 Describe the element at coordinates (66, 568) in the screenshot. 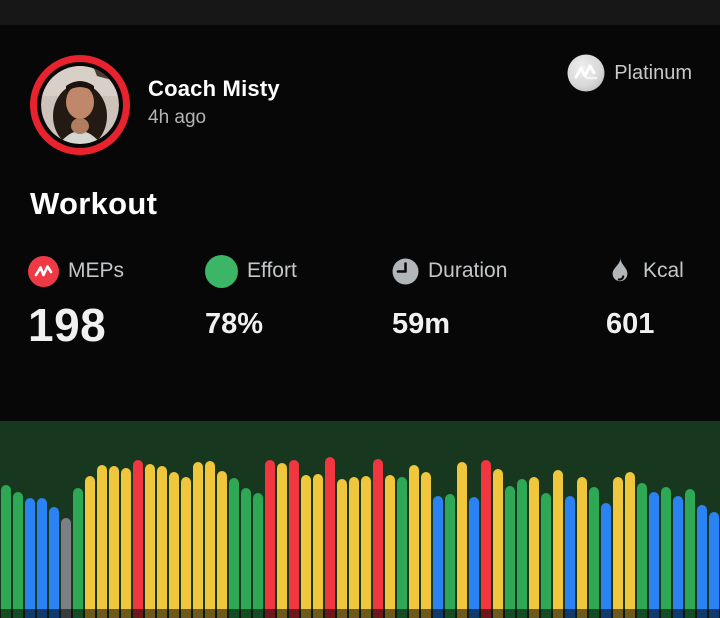

I see `zone-bar-gray` at that location.